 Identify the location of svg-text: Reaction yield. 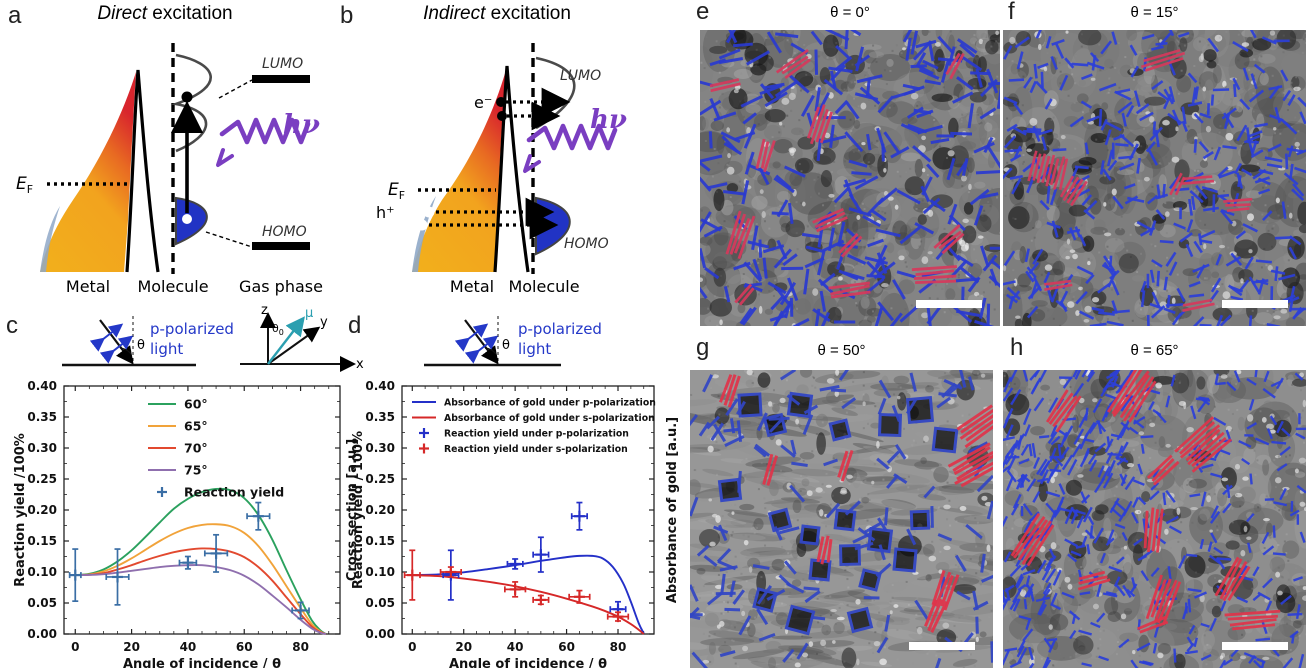
(234, 491).